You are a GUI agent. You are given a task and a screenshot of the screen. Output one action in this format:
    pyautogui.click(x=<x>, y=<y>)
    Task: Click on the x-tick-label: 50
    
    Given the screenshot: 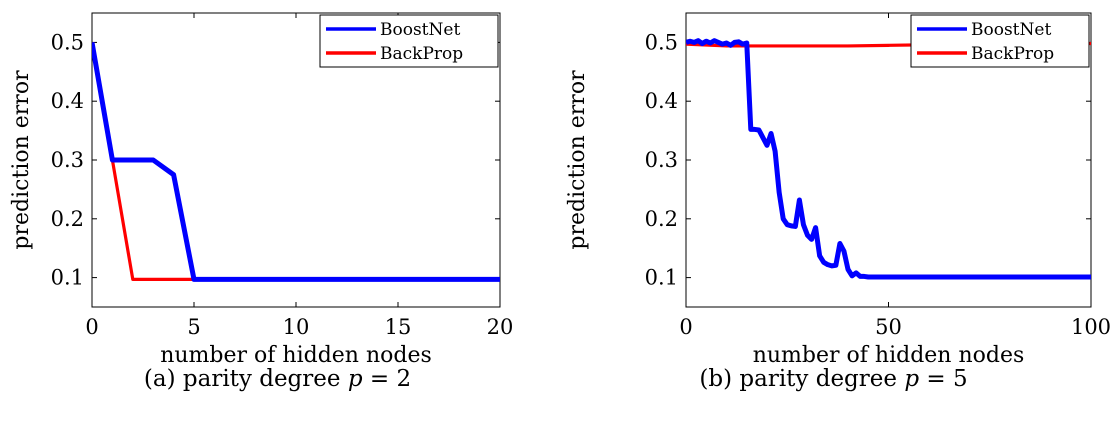 What is the action you would take?
    pyautogui.click(x=888, y=327)
    